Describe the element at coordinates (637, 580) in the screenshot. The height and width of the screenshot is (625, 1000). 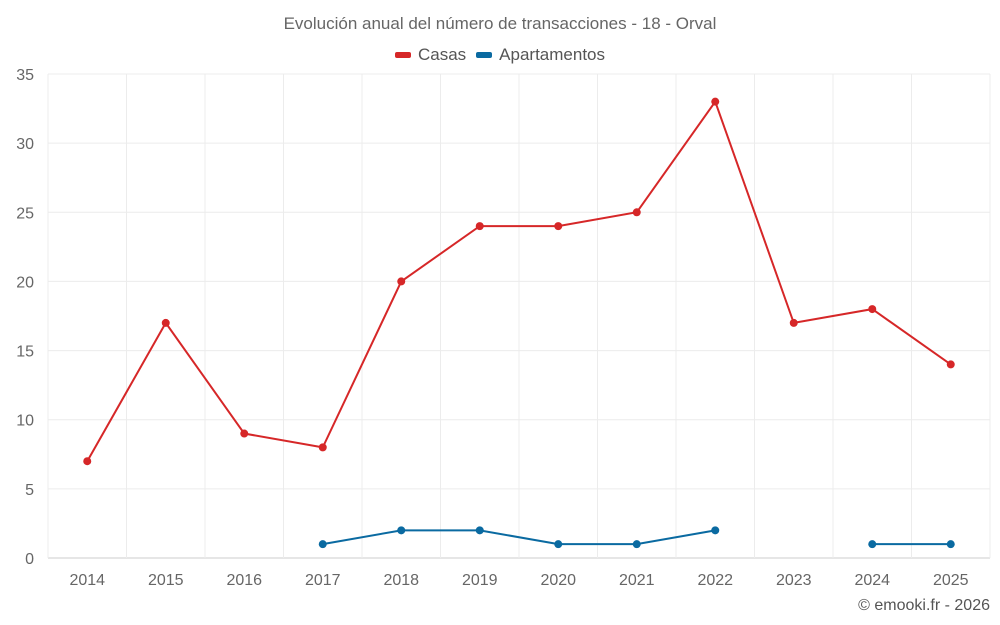
I see `x-tick-label: 2021` at that location.